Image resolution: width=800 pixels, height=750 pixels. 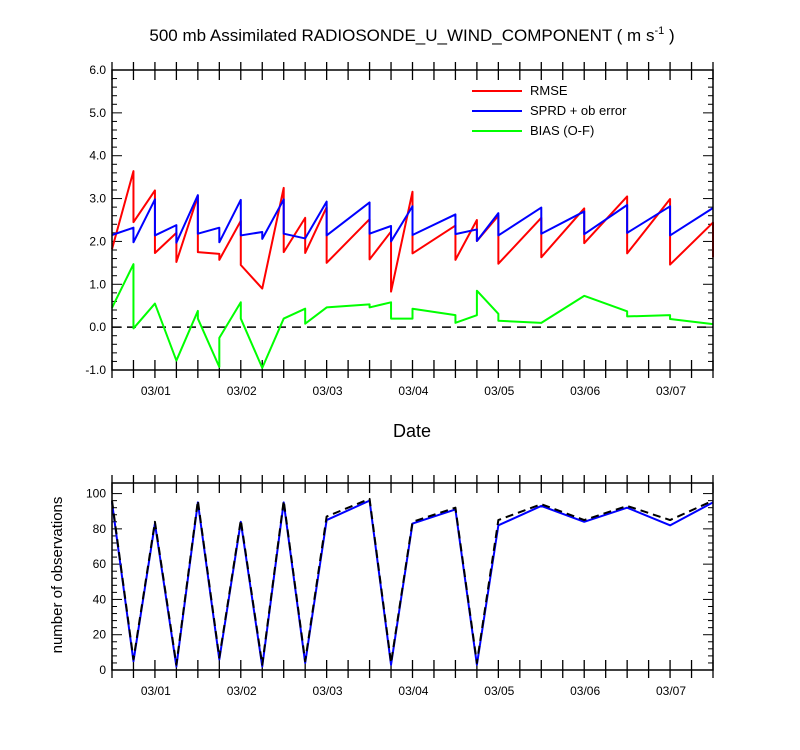 I want to click on y-tick-label: 5.0, so click(x=97, y=113).